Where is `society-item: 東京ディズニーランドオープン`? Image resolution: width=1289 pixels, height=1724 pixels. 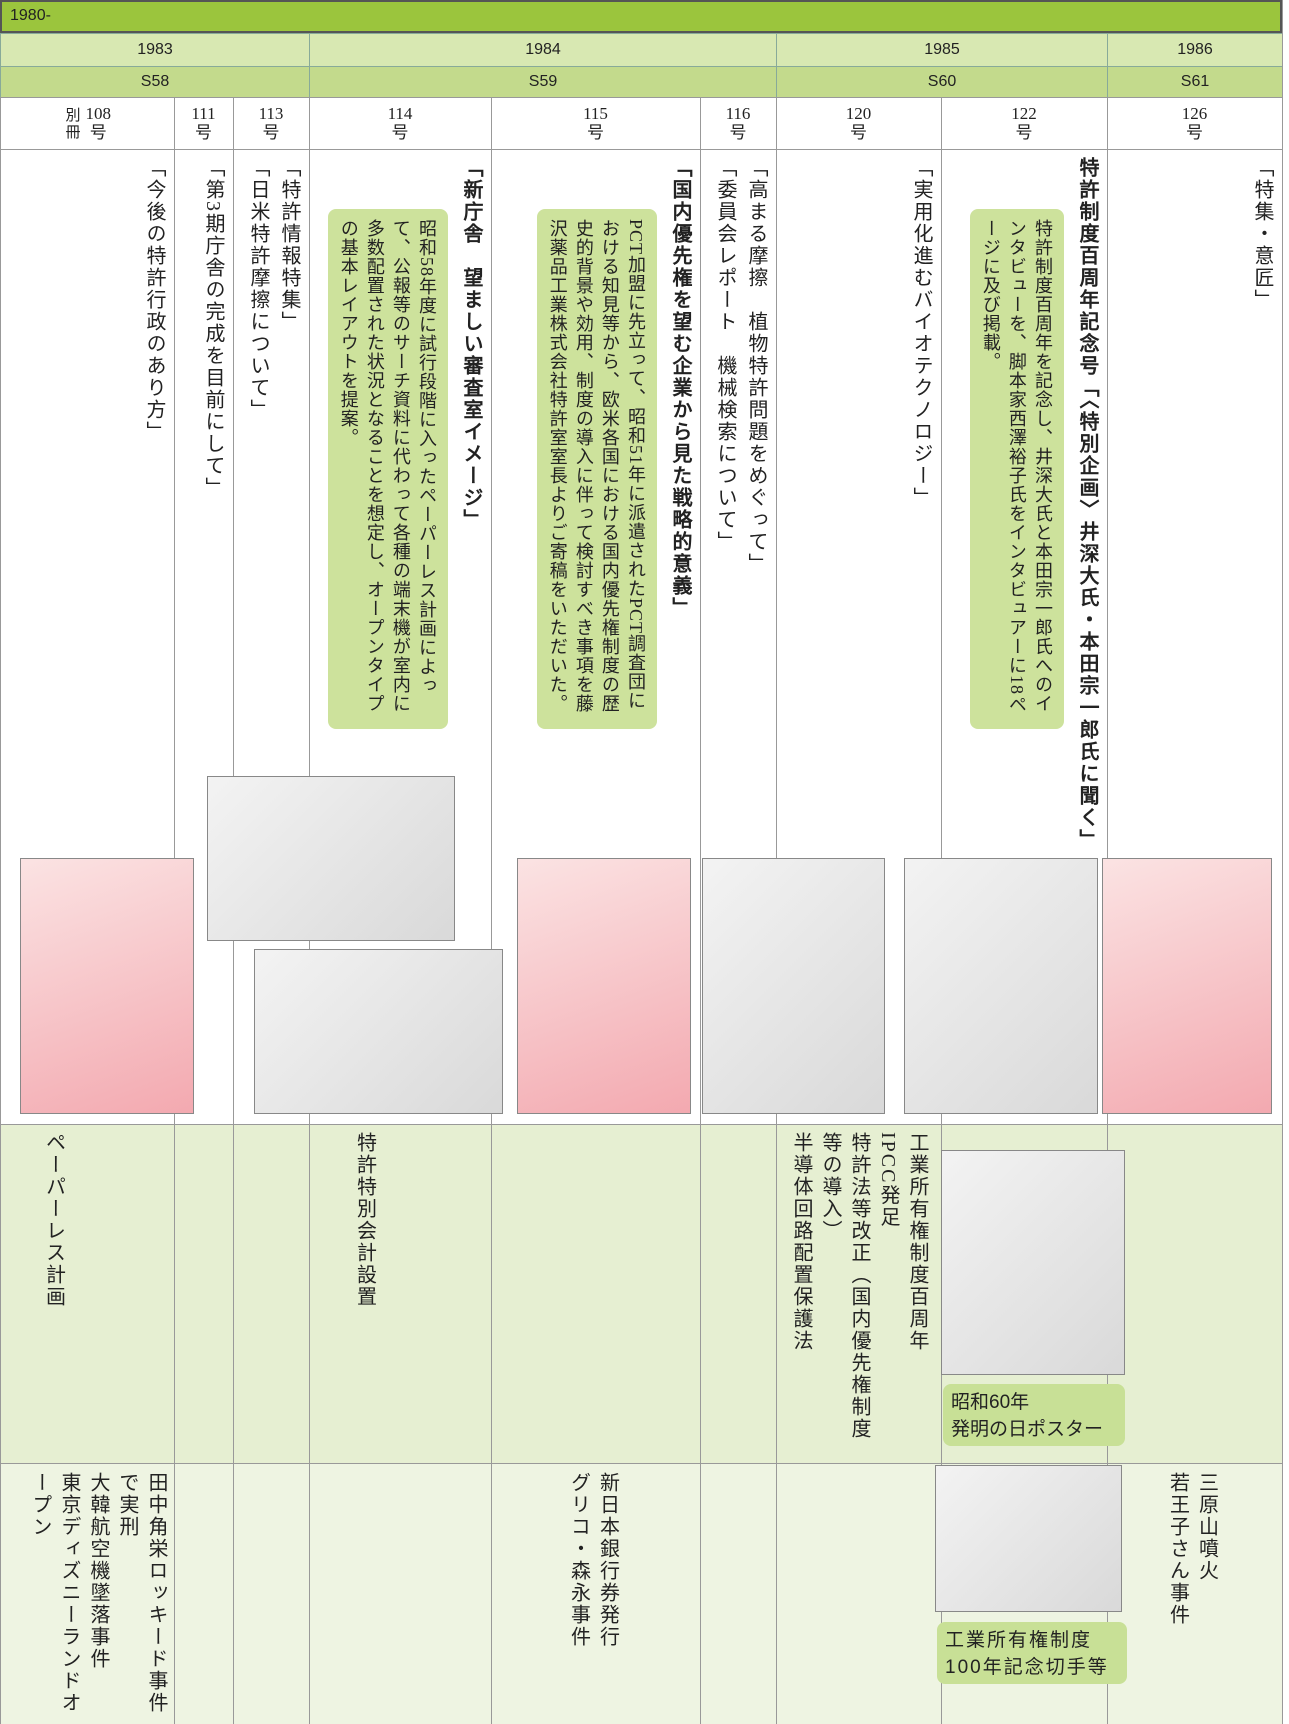
society-item: 東京ディズニーランドオープン is located at coordinates (54, 1593).